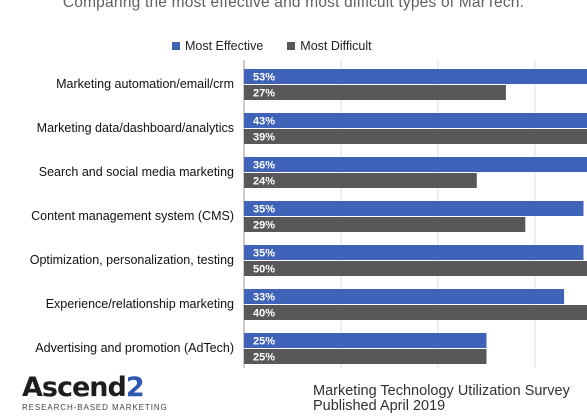  I want to click on legend-item-most-difficult: Most Difficult, so click(329, 46).